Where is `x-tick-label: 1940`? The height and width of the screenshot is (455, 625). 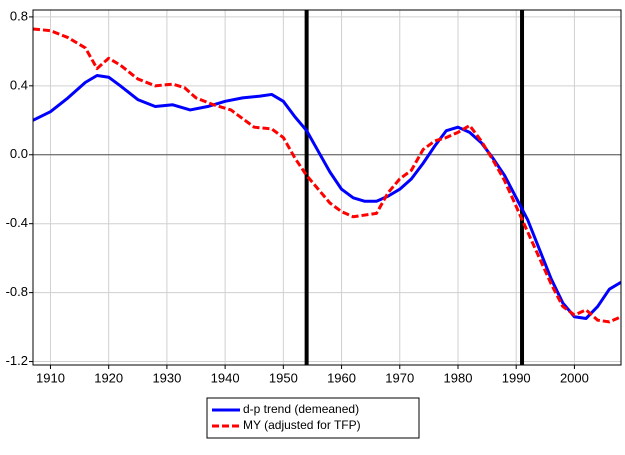
x-tick-label: 1940 is located at coordinates (225, 377).